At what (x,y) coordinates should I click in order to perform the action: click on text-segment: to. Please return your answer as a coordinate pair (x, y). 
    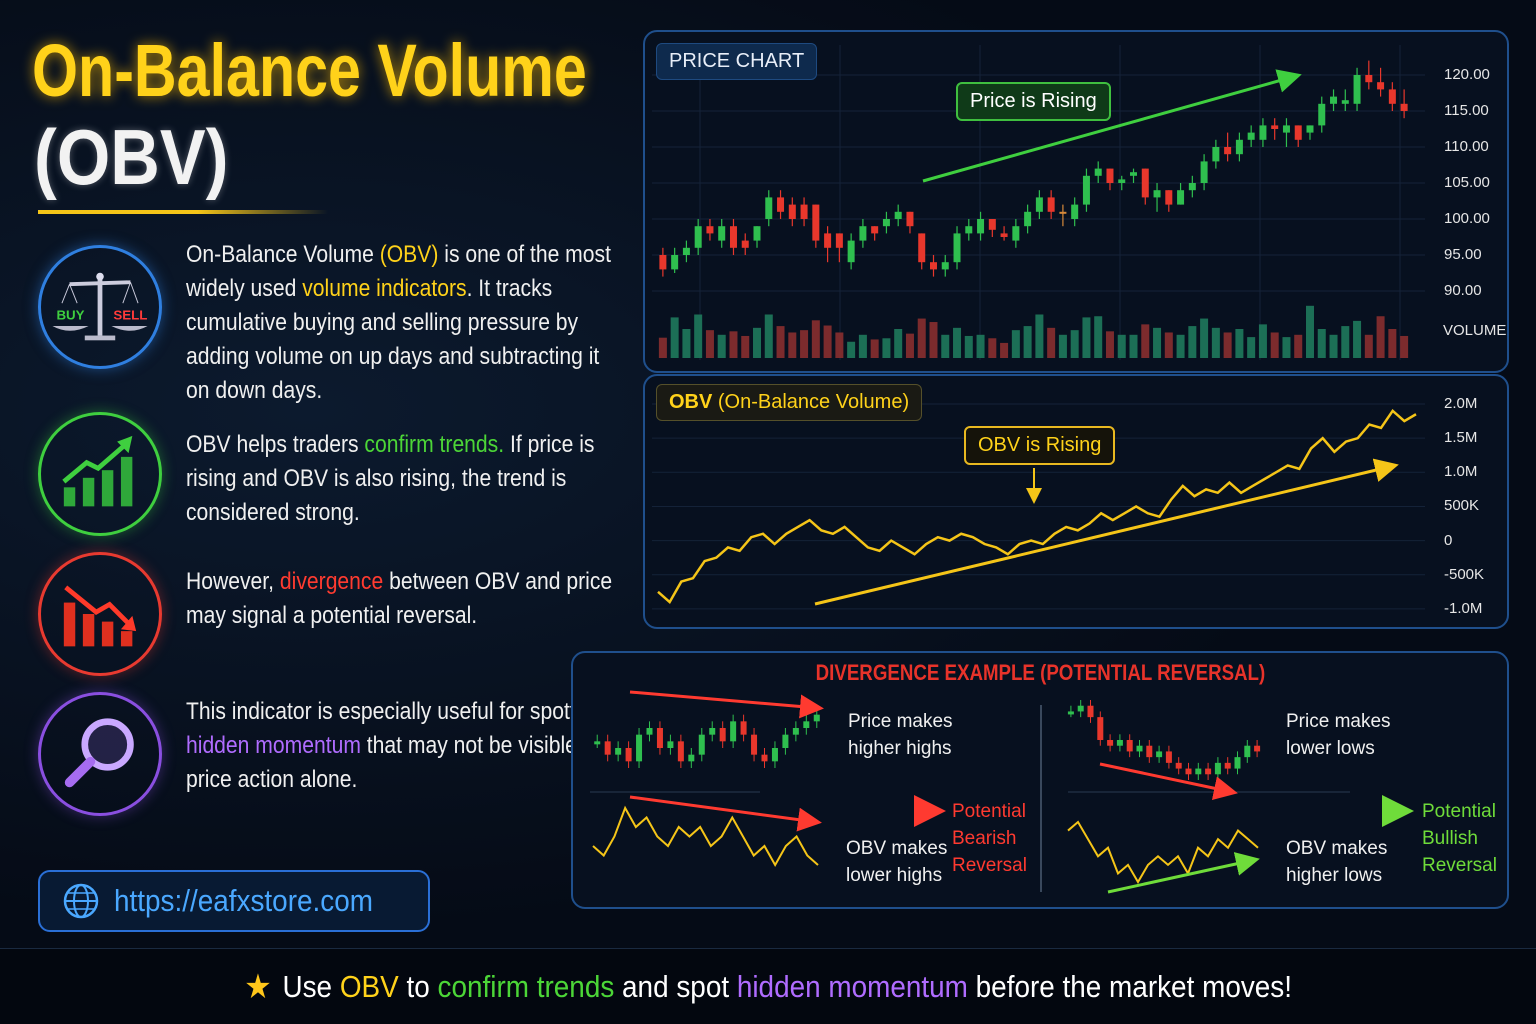
    Looking at the image, I should click on (418, 986).